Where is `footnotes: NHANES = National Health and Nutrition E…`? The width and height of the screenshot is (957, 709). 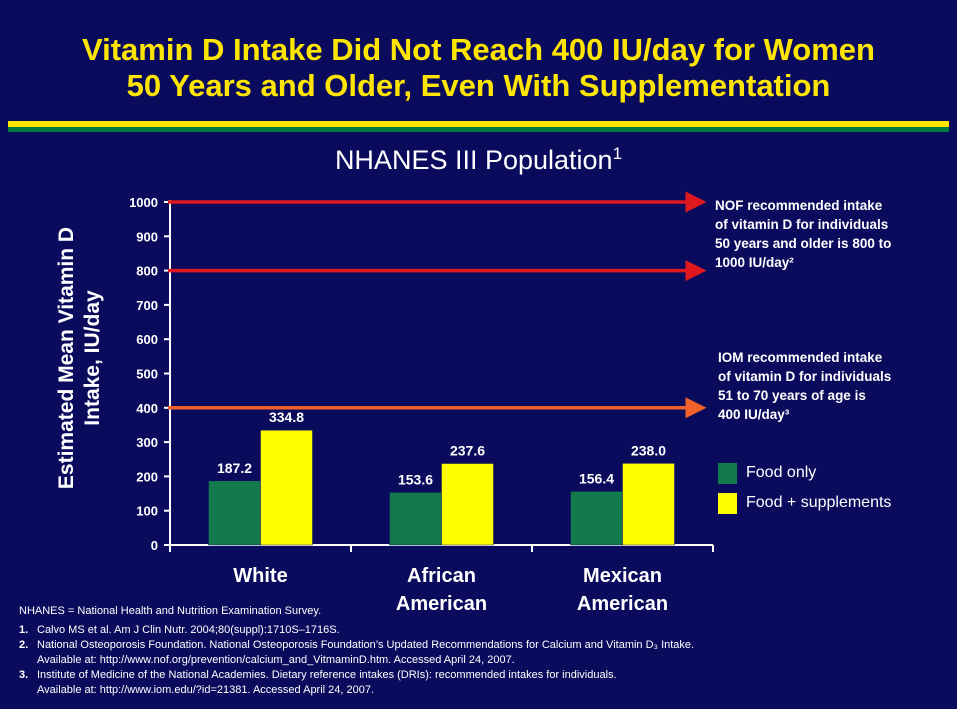
footnotes: NHANES = National Health and Nutrition E… is located at coordinates (479, 651).